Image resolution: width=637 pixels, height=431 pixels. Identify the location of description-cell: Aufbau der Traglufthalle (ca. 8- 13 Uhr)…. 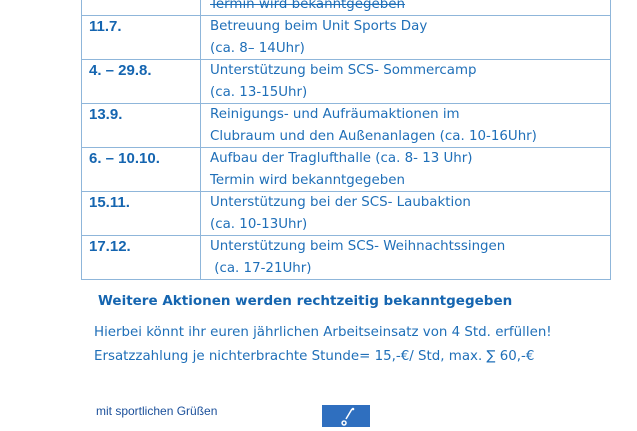
(405, 169).